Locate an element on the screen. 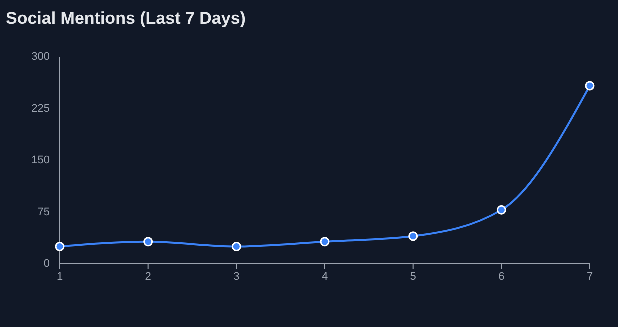  x-tick-label: 4 is located at coordinates (325, 276).